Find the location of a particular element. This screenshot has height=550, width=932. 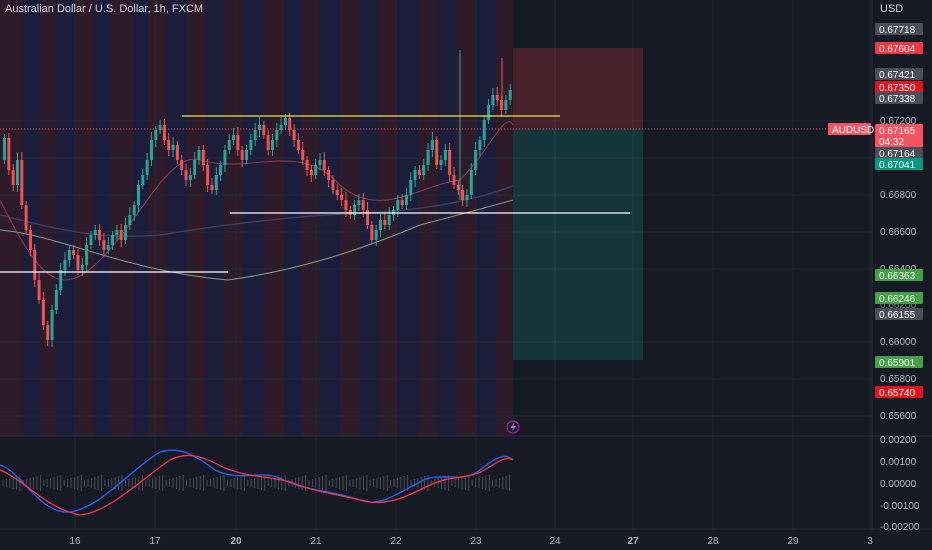

time-tick-label: 29 is located at coordinates (793, 541).